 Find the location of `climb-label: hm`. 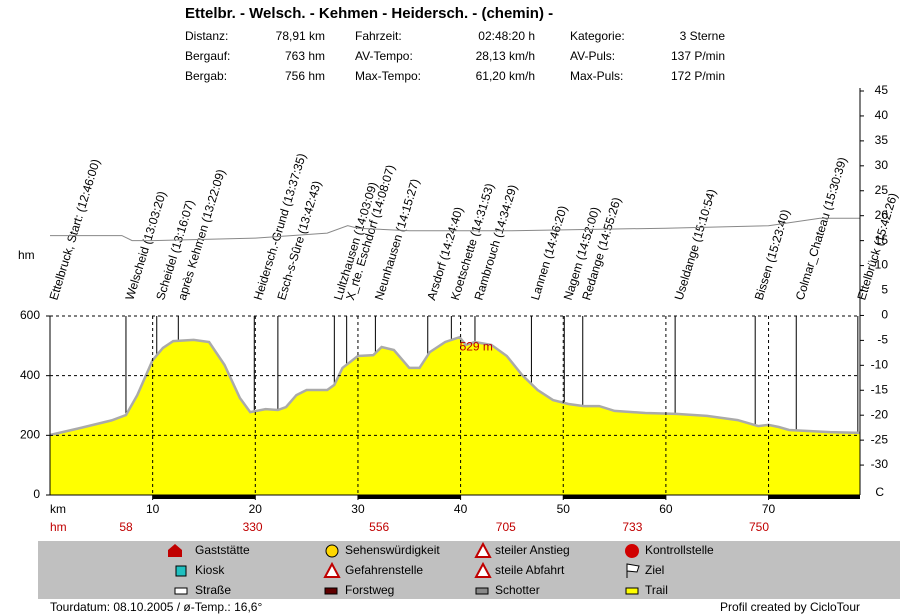

climb-label: hm is located at coordinates (58, 527).